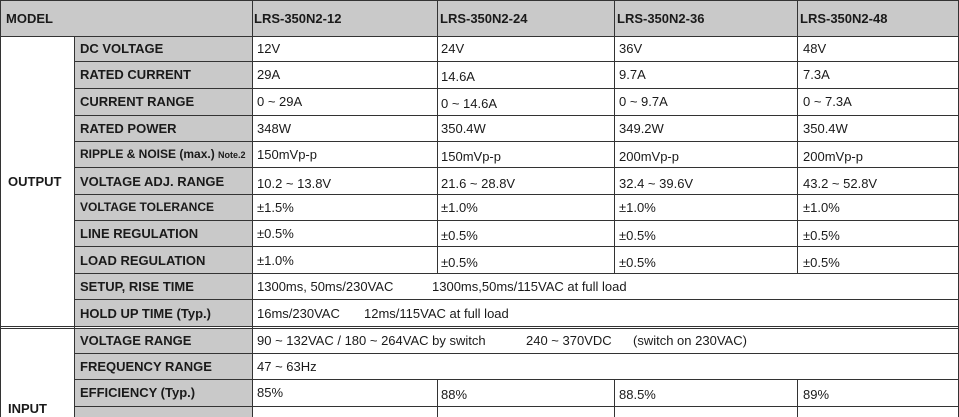 This screenshot has width=959, height=417. I want to click on ripple-noise-4: 200mVp-p, so click(833, 156).